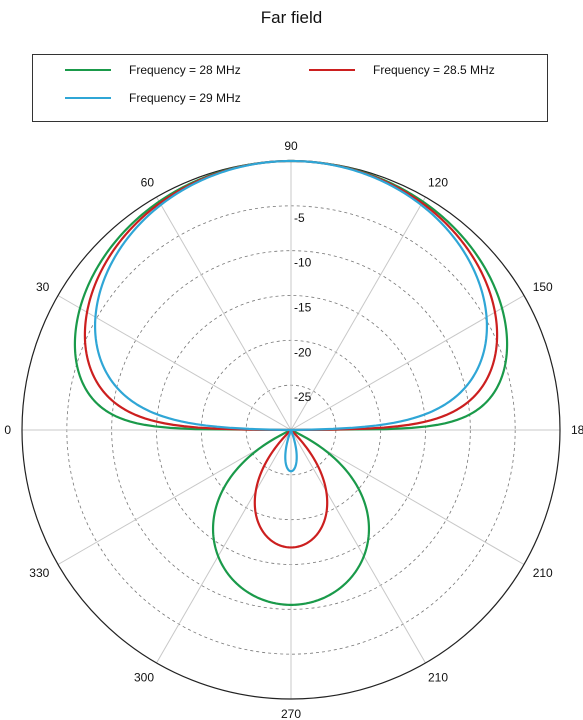 This screenshot has width=583, height=720. Describe the element at coordinates (543, 573) in the screenshot. I see `angle-tick-label-7: 210` at that location.